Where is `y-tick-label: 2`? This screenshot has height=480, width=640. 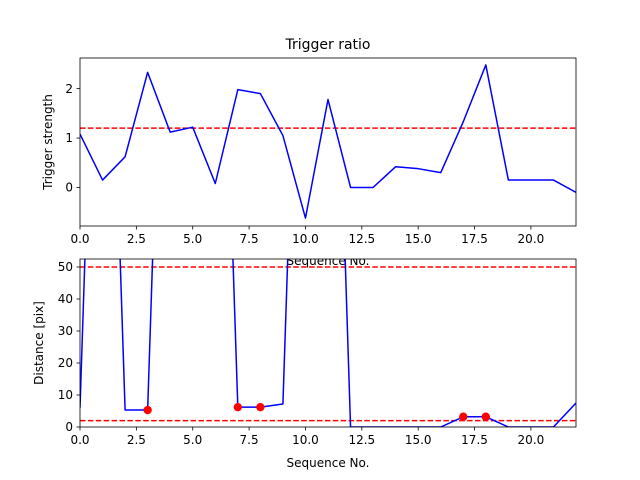
y-tick-label: 2 is located at coordinates (69, 89).